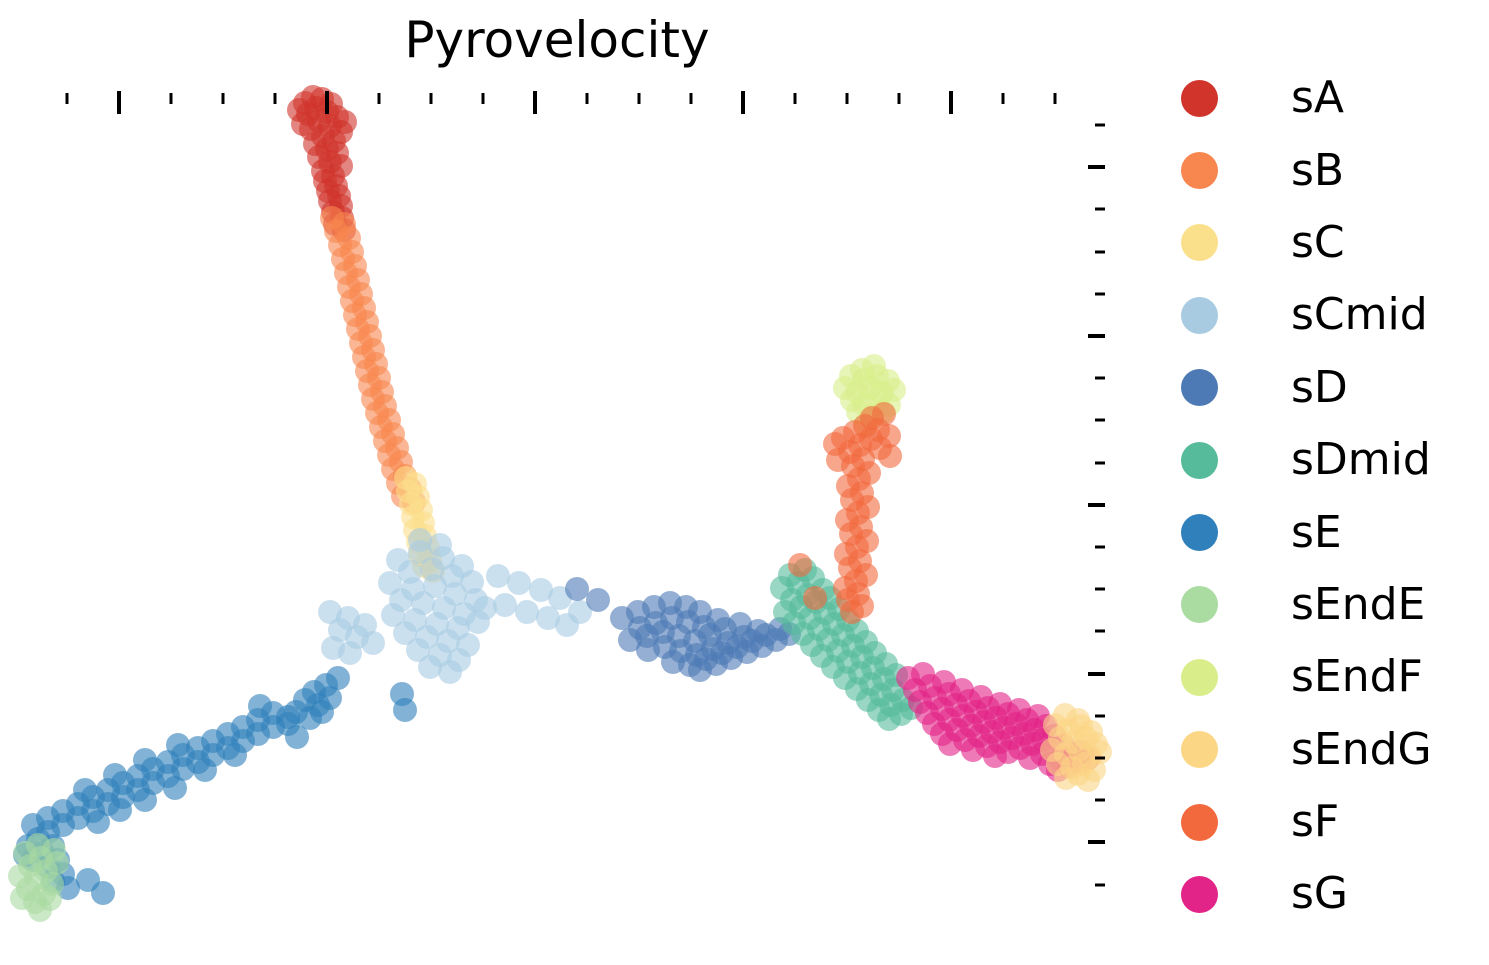  Describe the element at coordinates (1319, 387) in the screenshot. I see `legend-label: sD` at that location.